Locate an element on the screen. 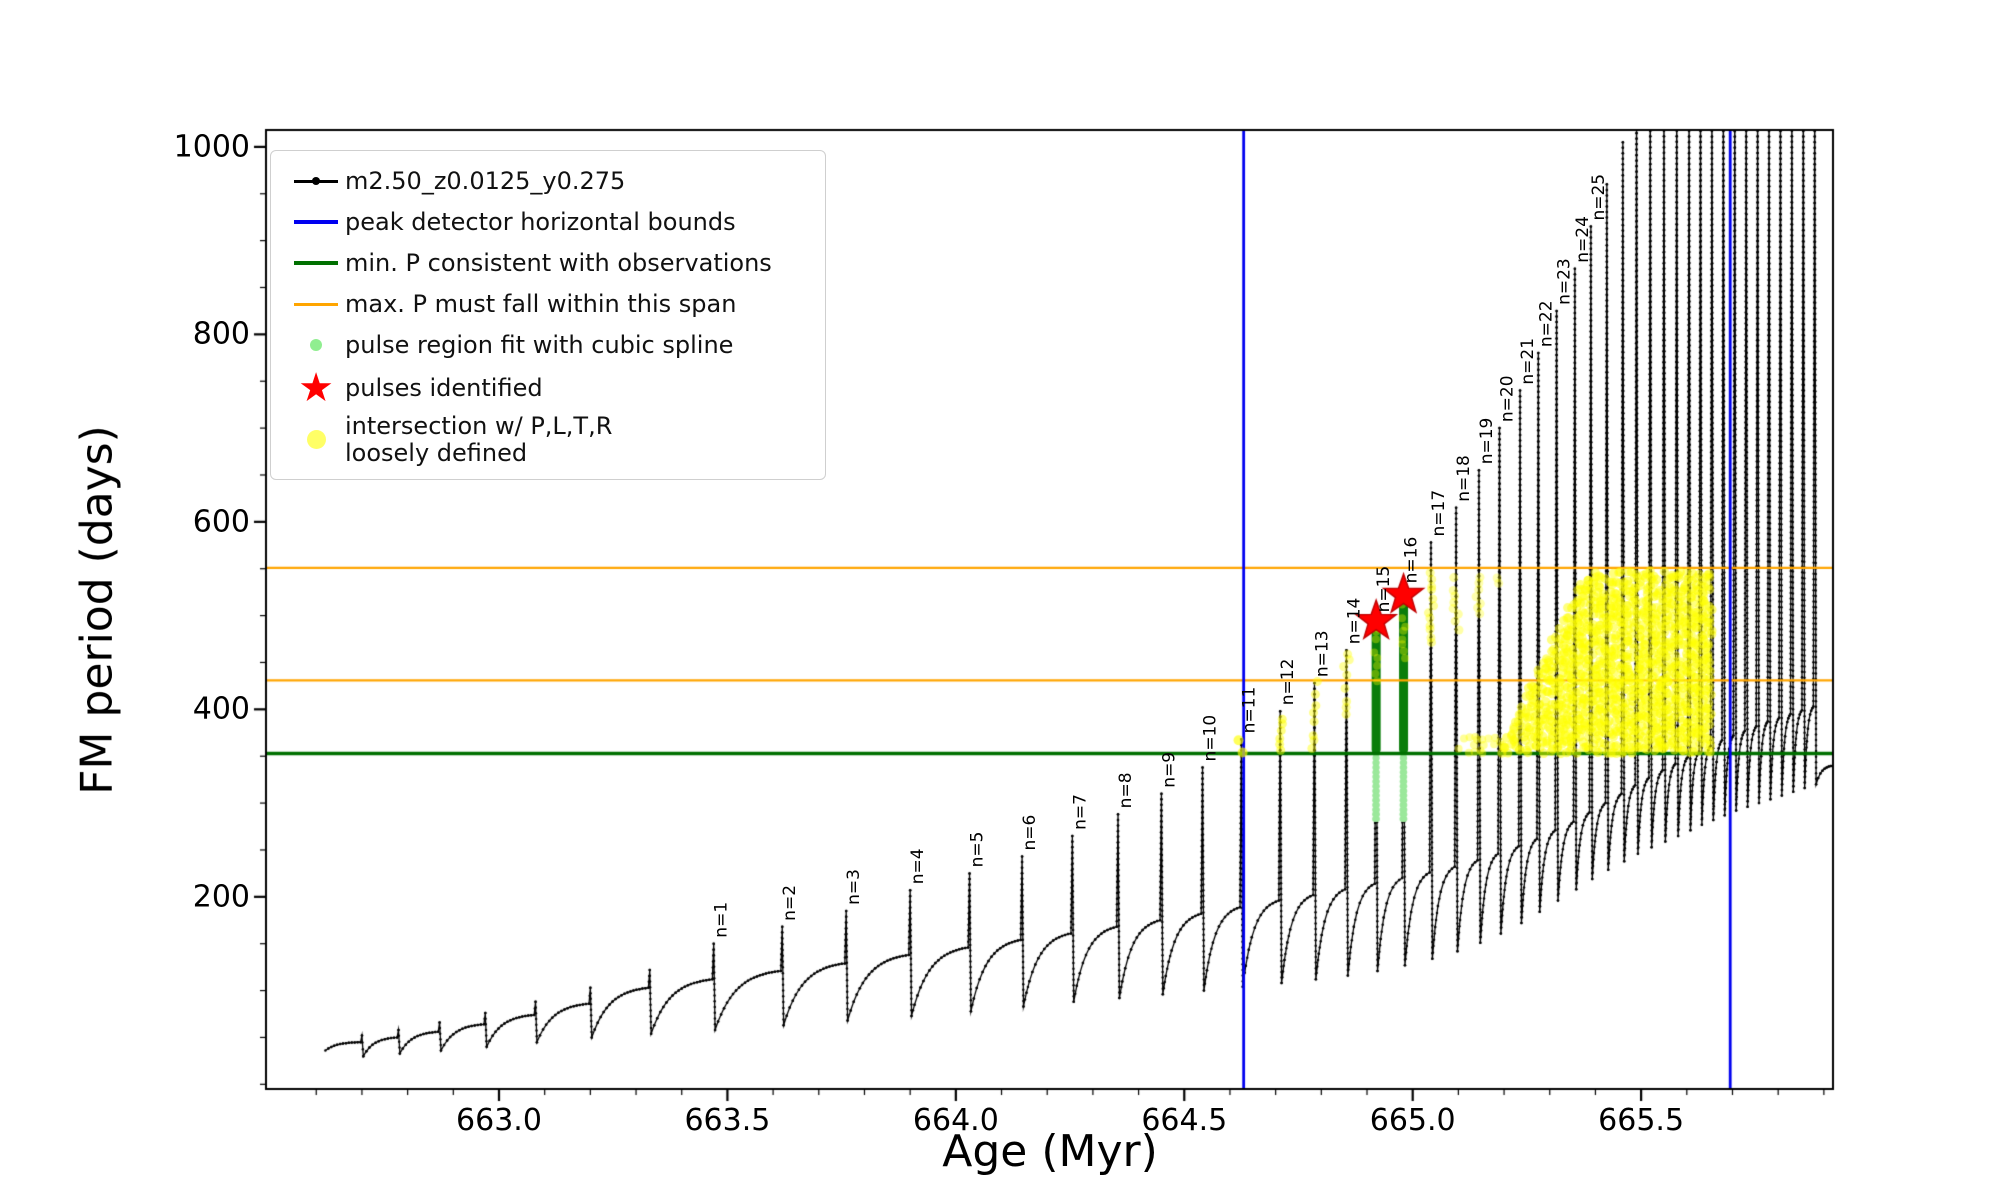  pulse-label-n-1: n=1 is located at coordinates (721, 919).